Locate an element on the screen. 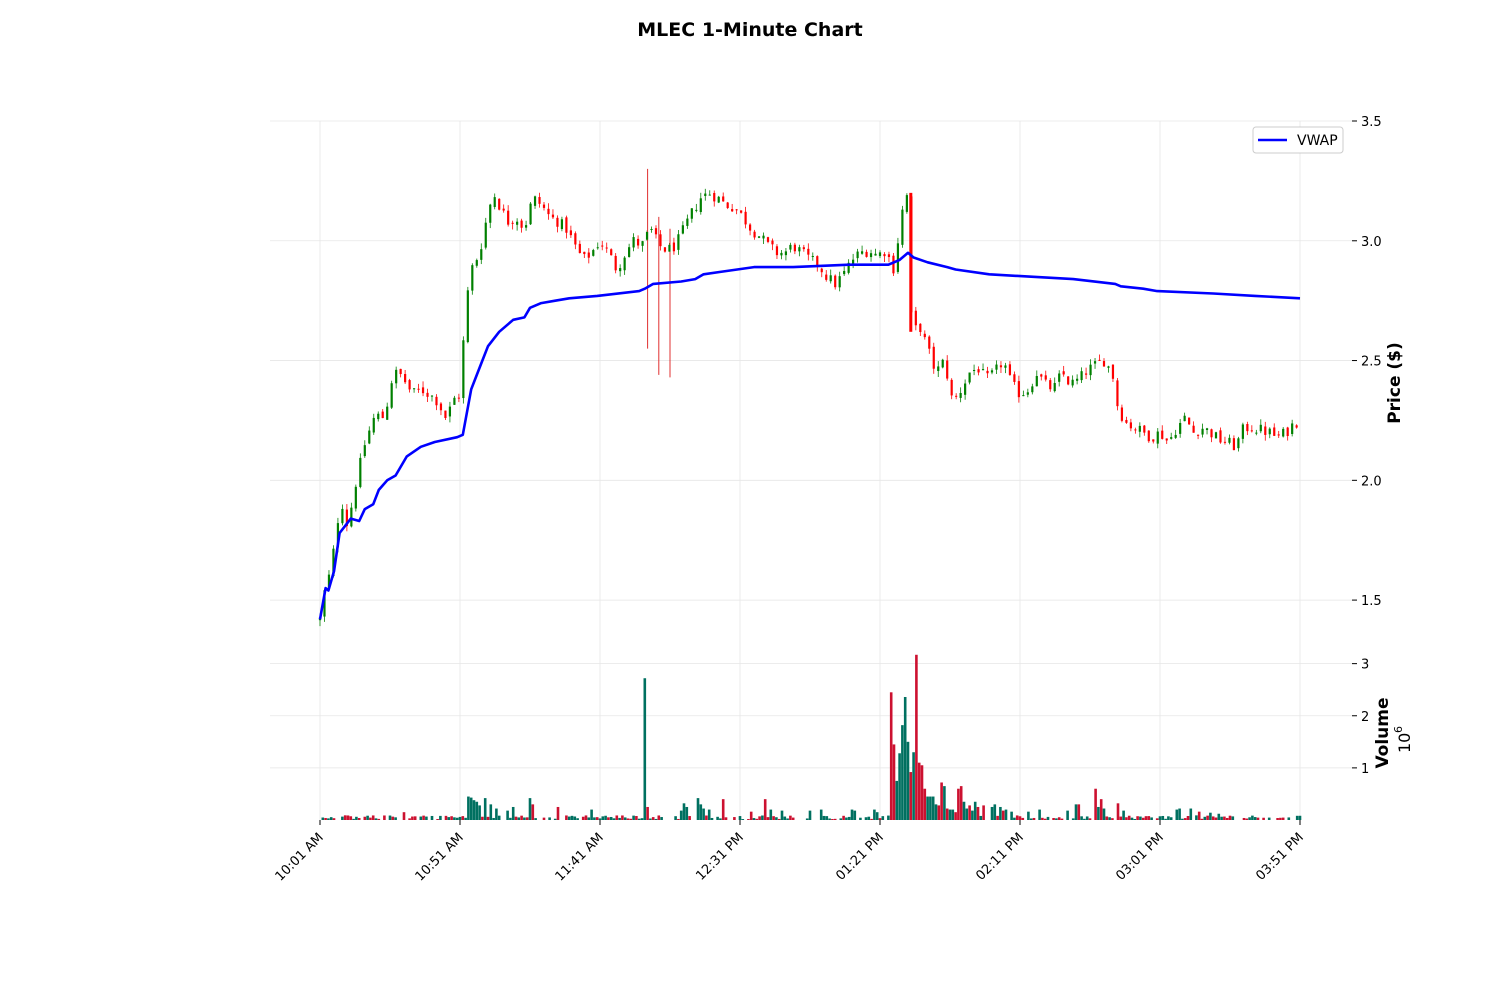 The image size is (1500, 1000). volume-multiplier-base: 10 is located at coordinates (1404, 743).